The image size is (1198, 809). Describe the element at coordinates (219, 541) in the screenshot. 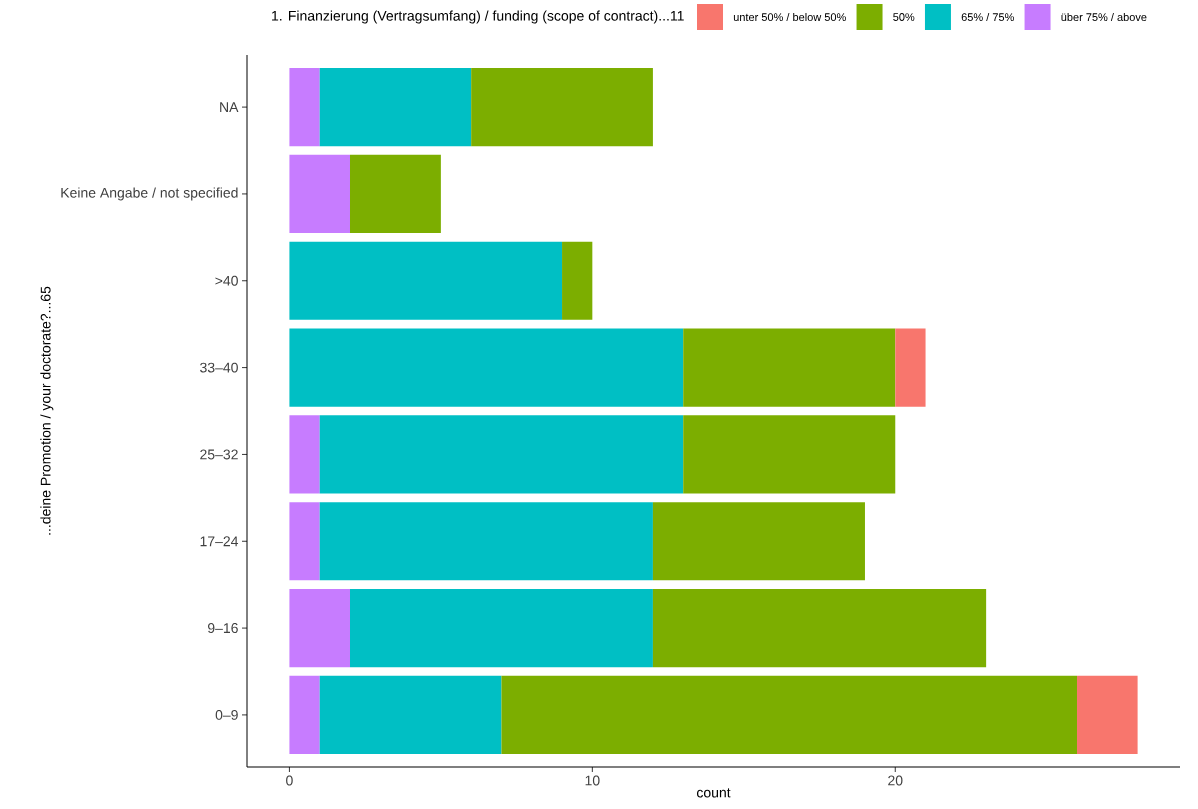

I see `y-tick-label: 17–24` at that location.